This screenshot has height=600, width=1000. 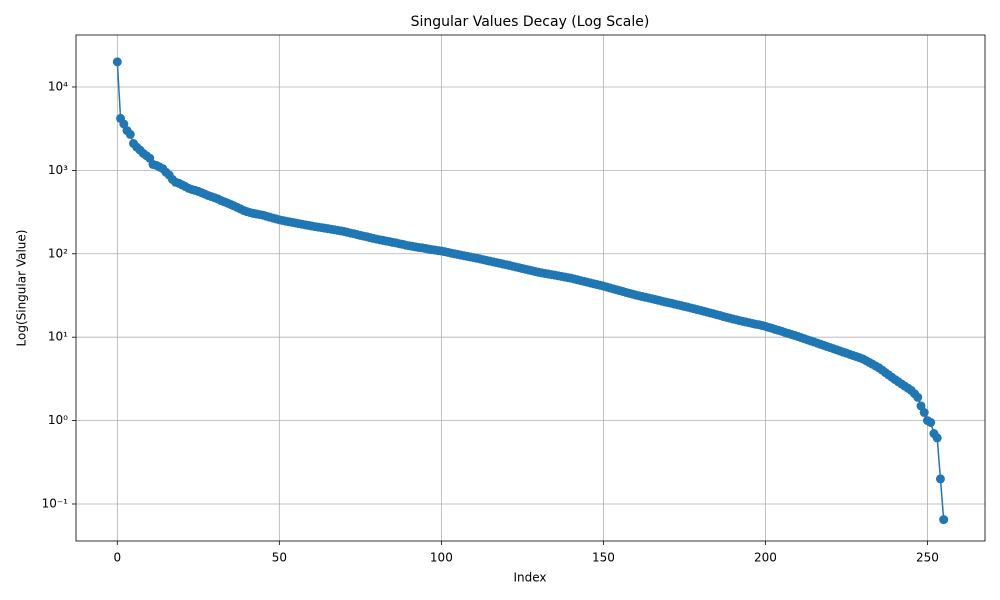 I want to click on y-tick-label: 10³, so click(x=58, y=170).